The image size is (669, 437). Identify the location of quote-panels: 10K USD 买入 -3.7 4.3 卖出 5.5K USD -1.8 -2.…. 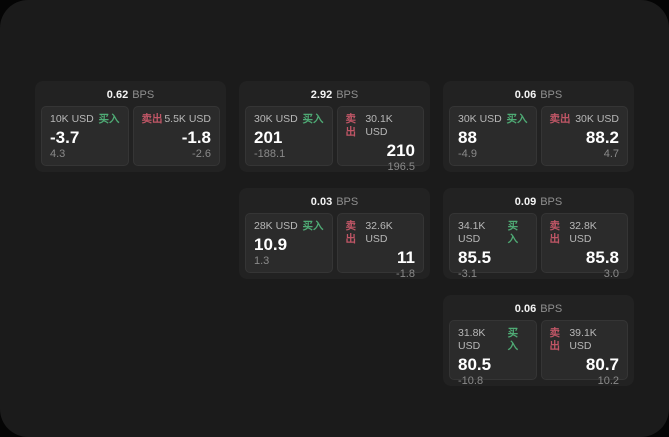
(130, 136).